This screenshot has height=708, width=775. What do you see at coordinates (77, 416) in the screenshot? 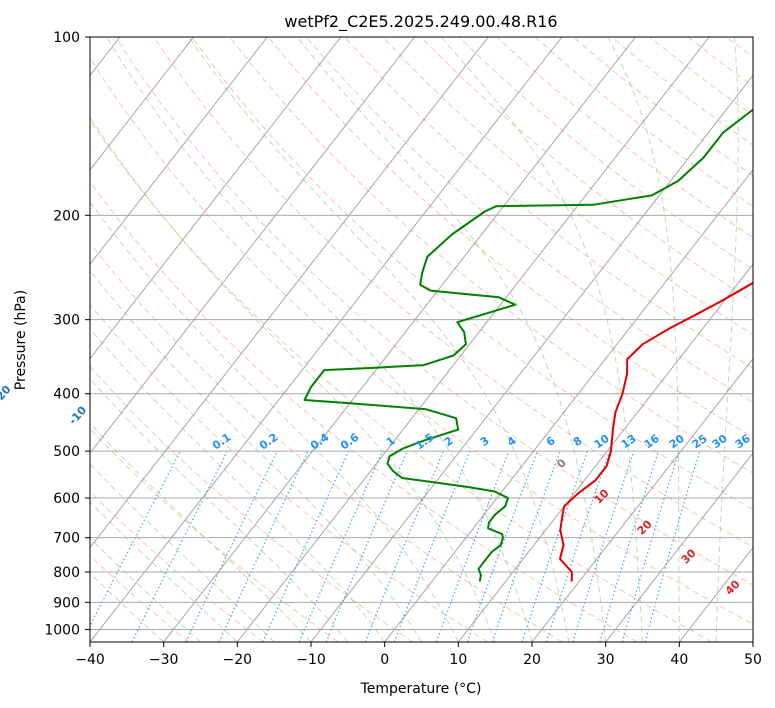
I see `dry-adiabat-label: -10` at bounding box center [77, 416].